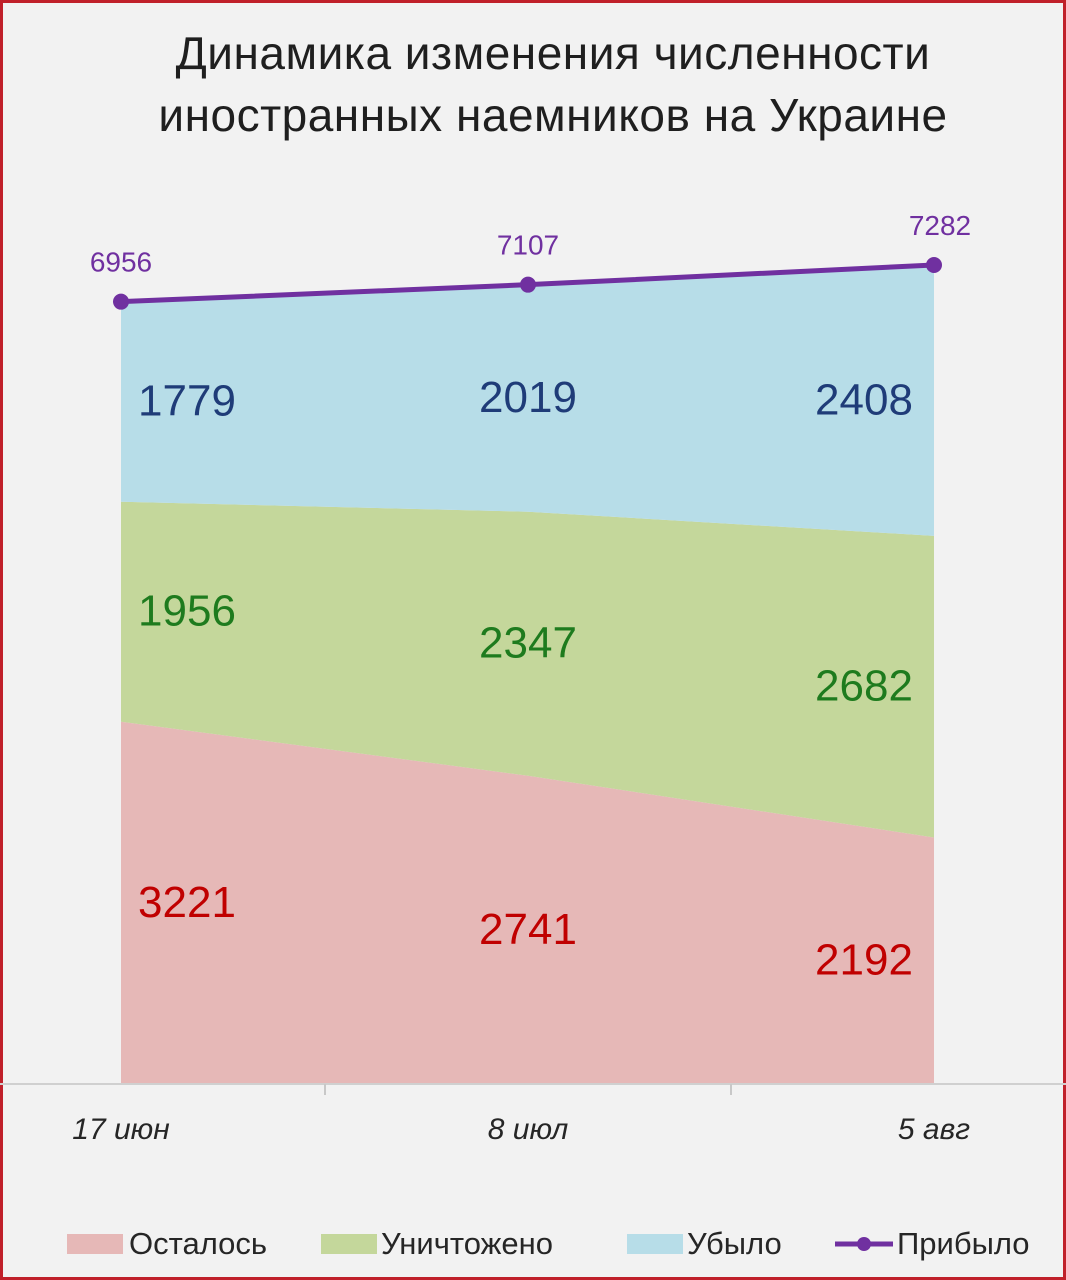 This screenshot has height=1280, width=1066. I want to click on chart-legend: Осталось Уничтожено Убыло Прибыло, so click(533, 1244).